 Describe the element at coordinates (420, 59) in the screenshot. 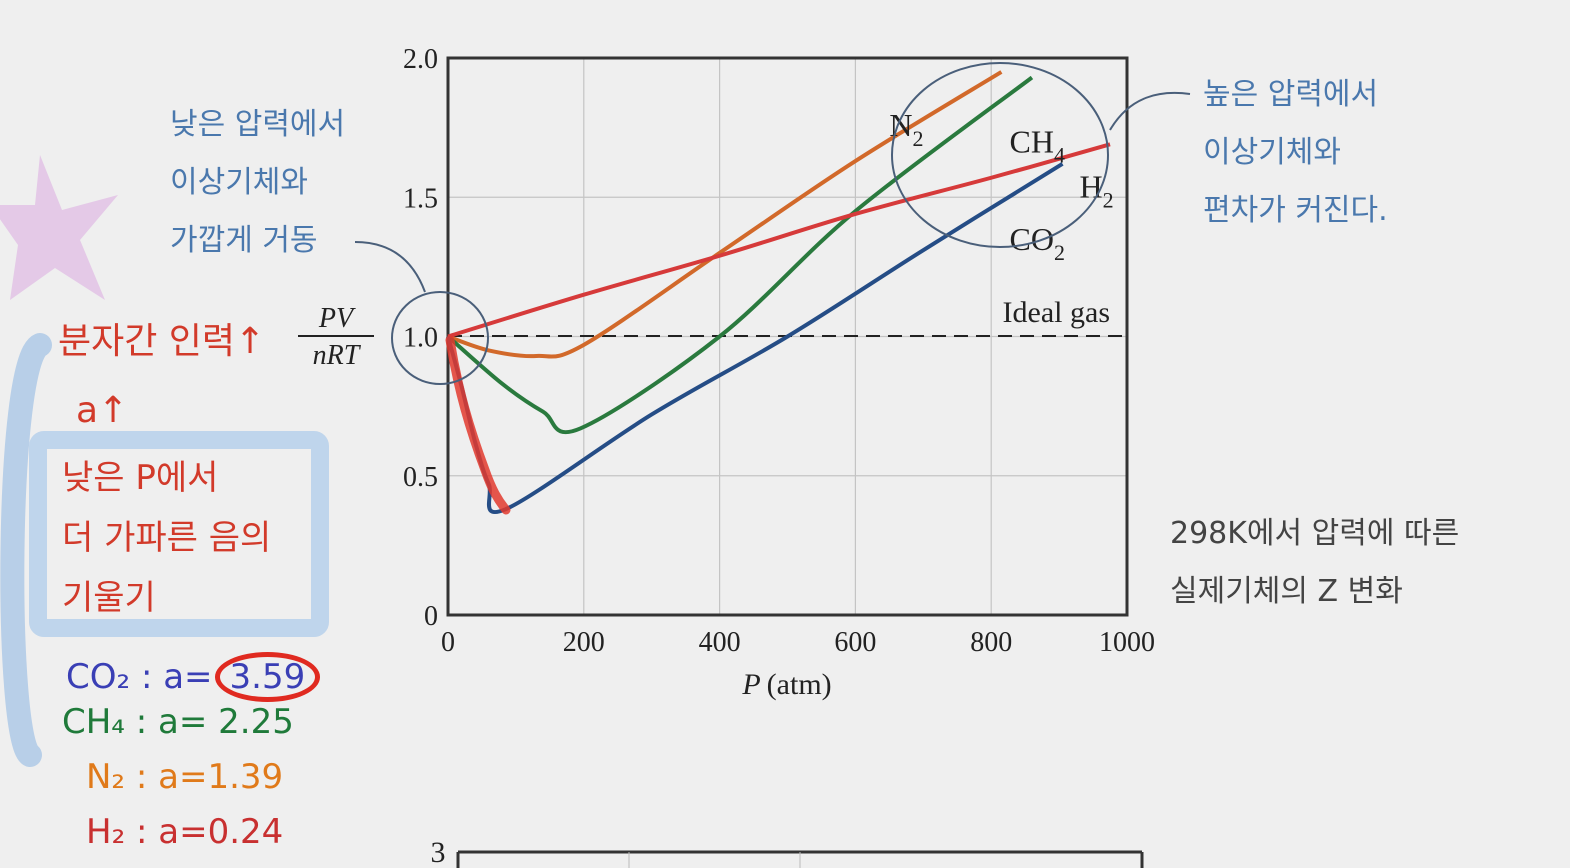

I see `y-tick-label: 2.0` at that location.